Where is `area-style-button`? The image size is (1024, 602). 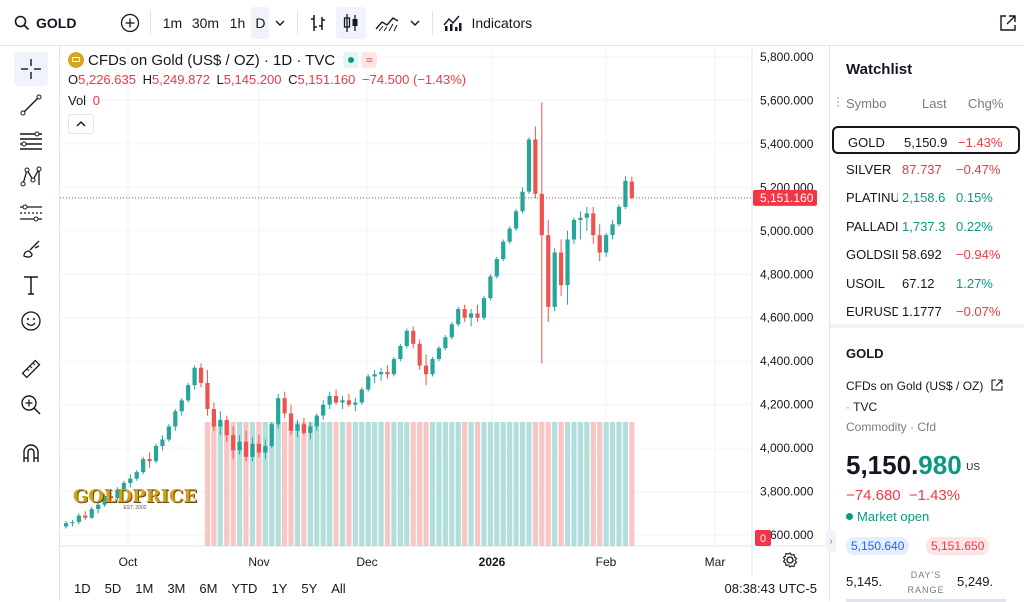 area-style-button is located at coordinates (387, 23).